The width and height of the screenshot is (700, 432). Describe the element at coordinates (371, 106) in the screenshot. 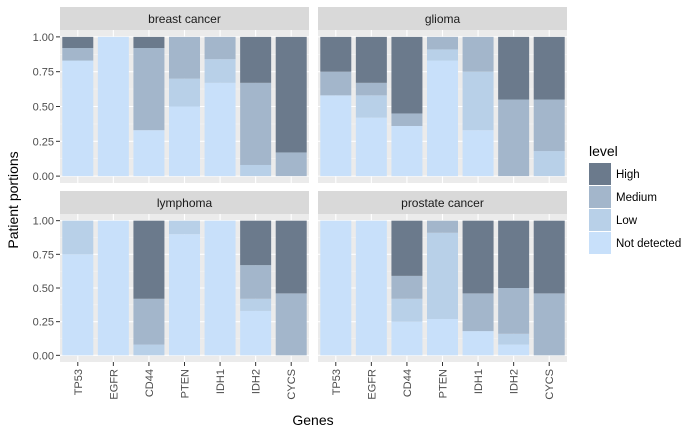

I see `bar-glioma-egfr-low` at that location.